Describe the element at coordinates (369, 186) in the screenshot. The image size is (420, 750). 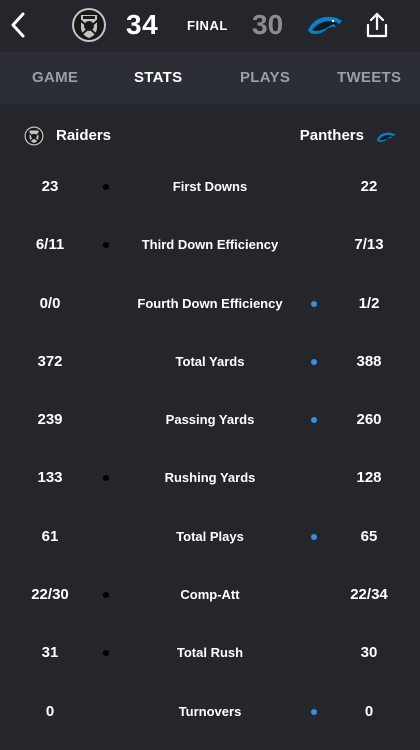
I see `away-stat-value: 22` at that location.